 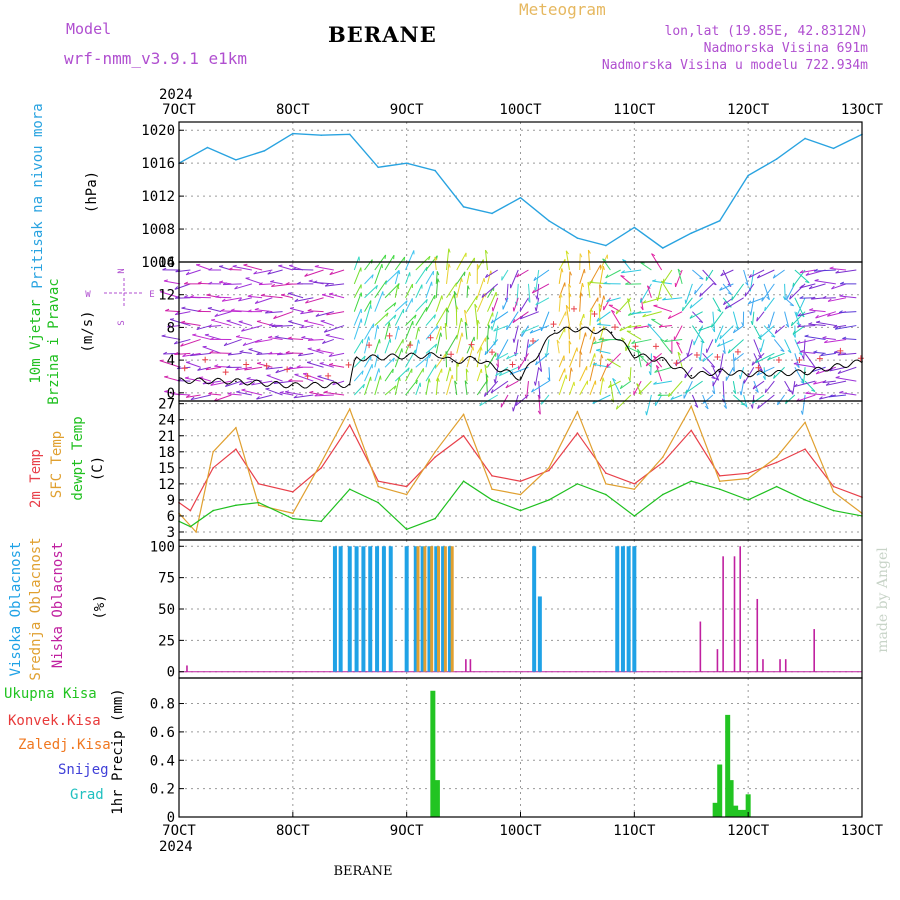 What do you see at coordinates (98, 468) in the screenshot?
I see `temp-unit-label: (C)` at bounding box center [98, 468].